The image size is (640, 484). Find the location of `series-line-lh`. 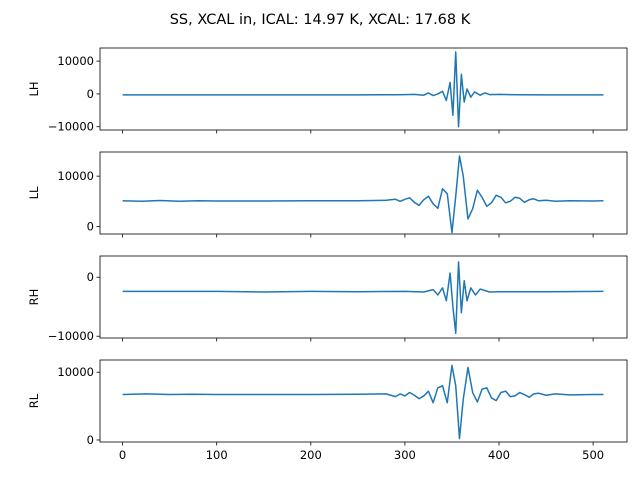

series-line-lh is located at coordinates (363, 89).